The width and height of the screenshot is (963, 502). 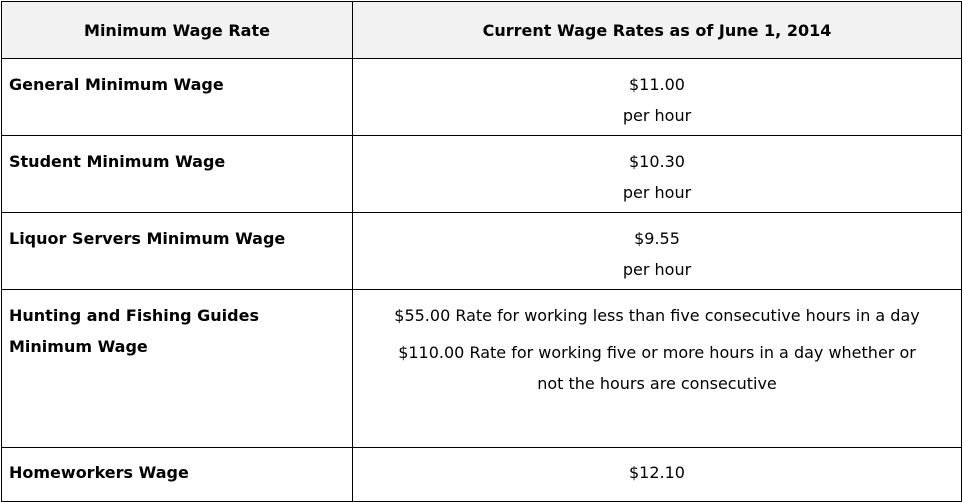 I want to click on row-label-homeworkers: Homeworkers Wage, so click(x=177, y=474).